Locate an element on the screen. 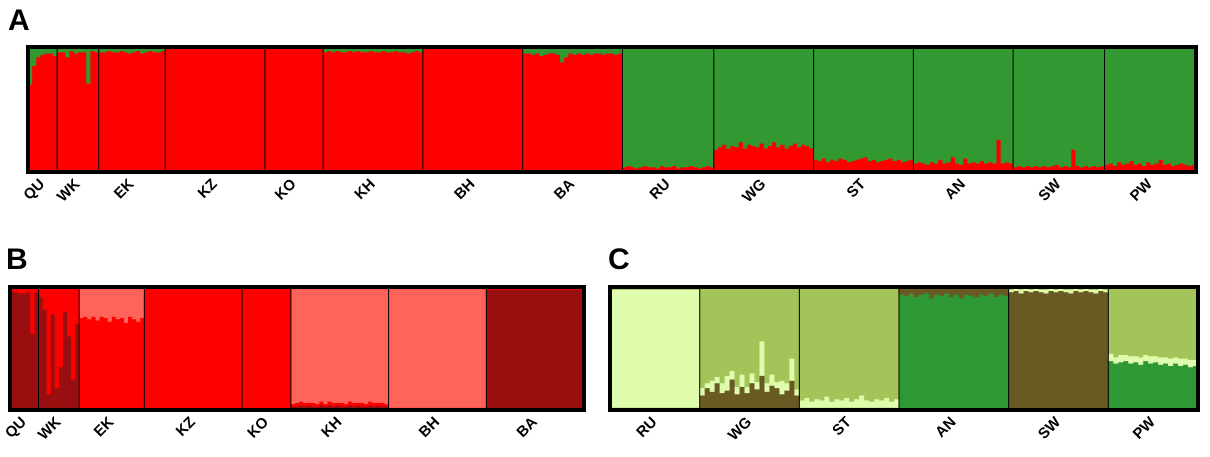  population-wg is located at coordinates (749, 349).